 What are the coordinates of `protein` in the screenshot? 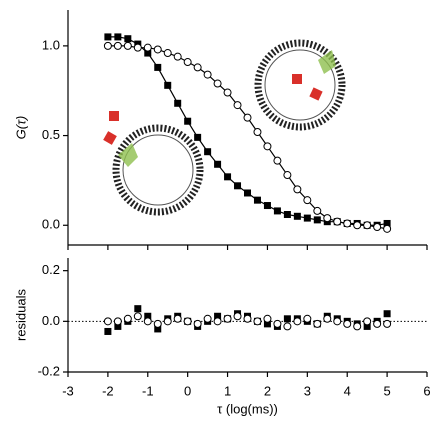 It's located at (128, 155).